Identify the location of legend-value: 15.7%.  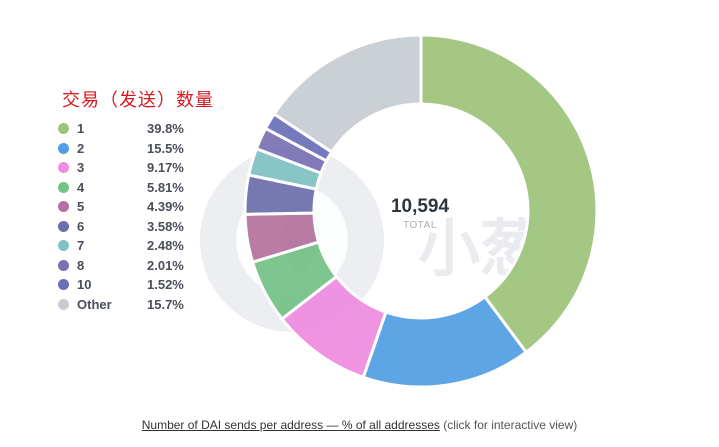
(165, 304).